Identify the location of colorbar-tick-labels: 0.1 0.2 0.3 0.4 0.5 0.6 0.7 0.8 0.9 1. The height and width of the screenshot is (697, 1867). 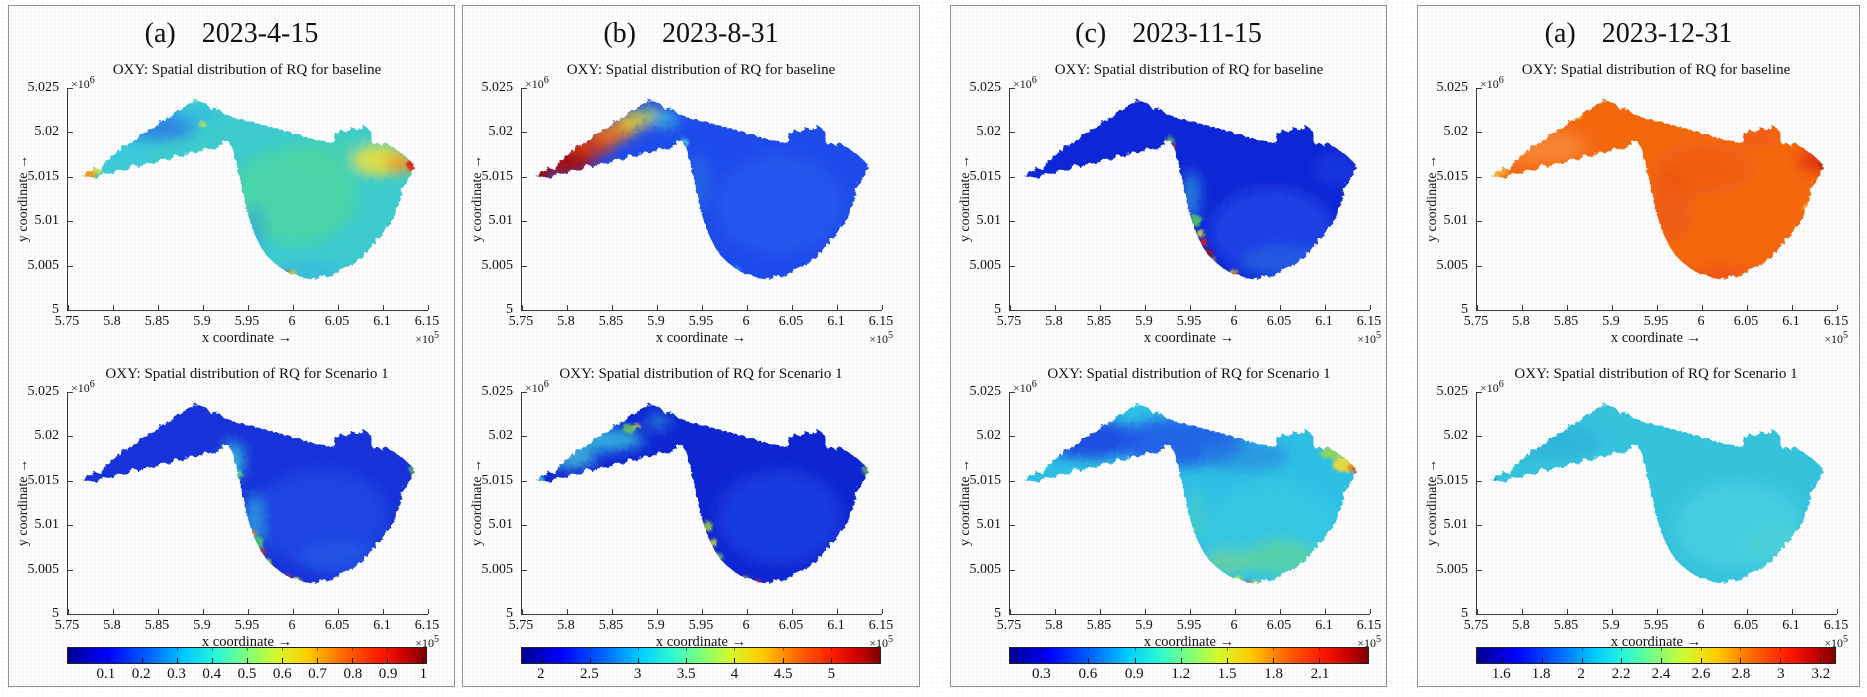
(262, 674).